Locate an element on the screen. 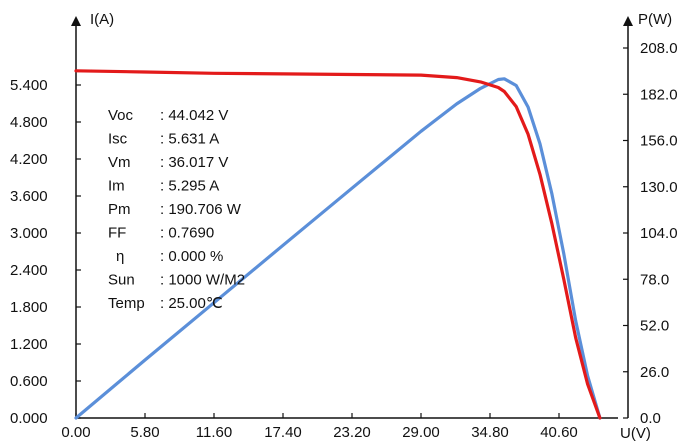 Image resolution: width=694 pixels, height=441 pixels. y-right-tick-label: 130.0 is located at coordinates (659, 187).